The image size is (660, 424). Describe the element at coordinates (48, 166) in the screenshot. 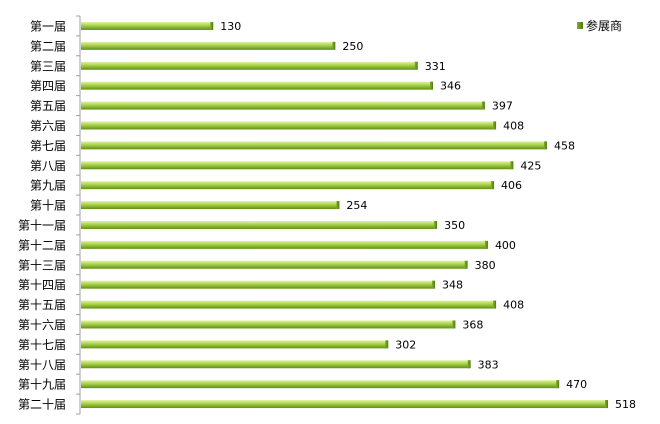

I see `category-label: 第八届` at that location.